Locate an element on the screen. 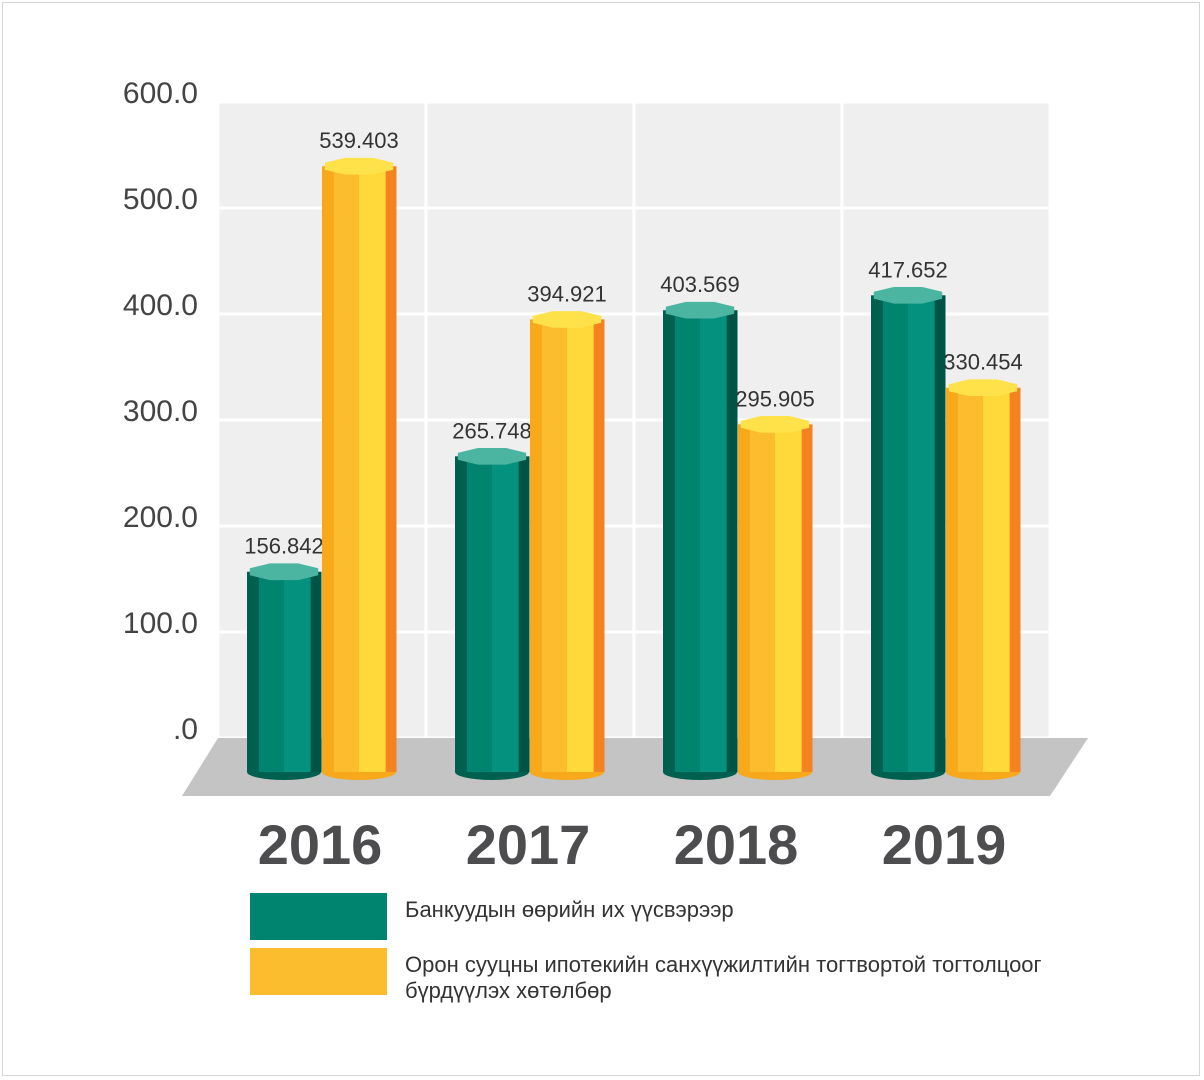 The image size is (1204, 1080). data-label: 295.905 is located at coordinates (775, 398).